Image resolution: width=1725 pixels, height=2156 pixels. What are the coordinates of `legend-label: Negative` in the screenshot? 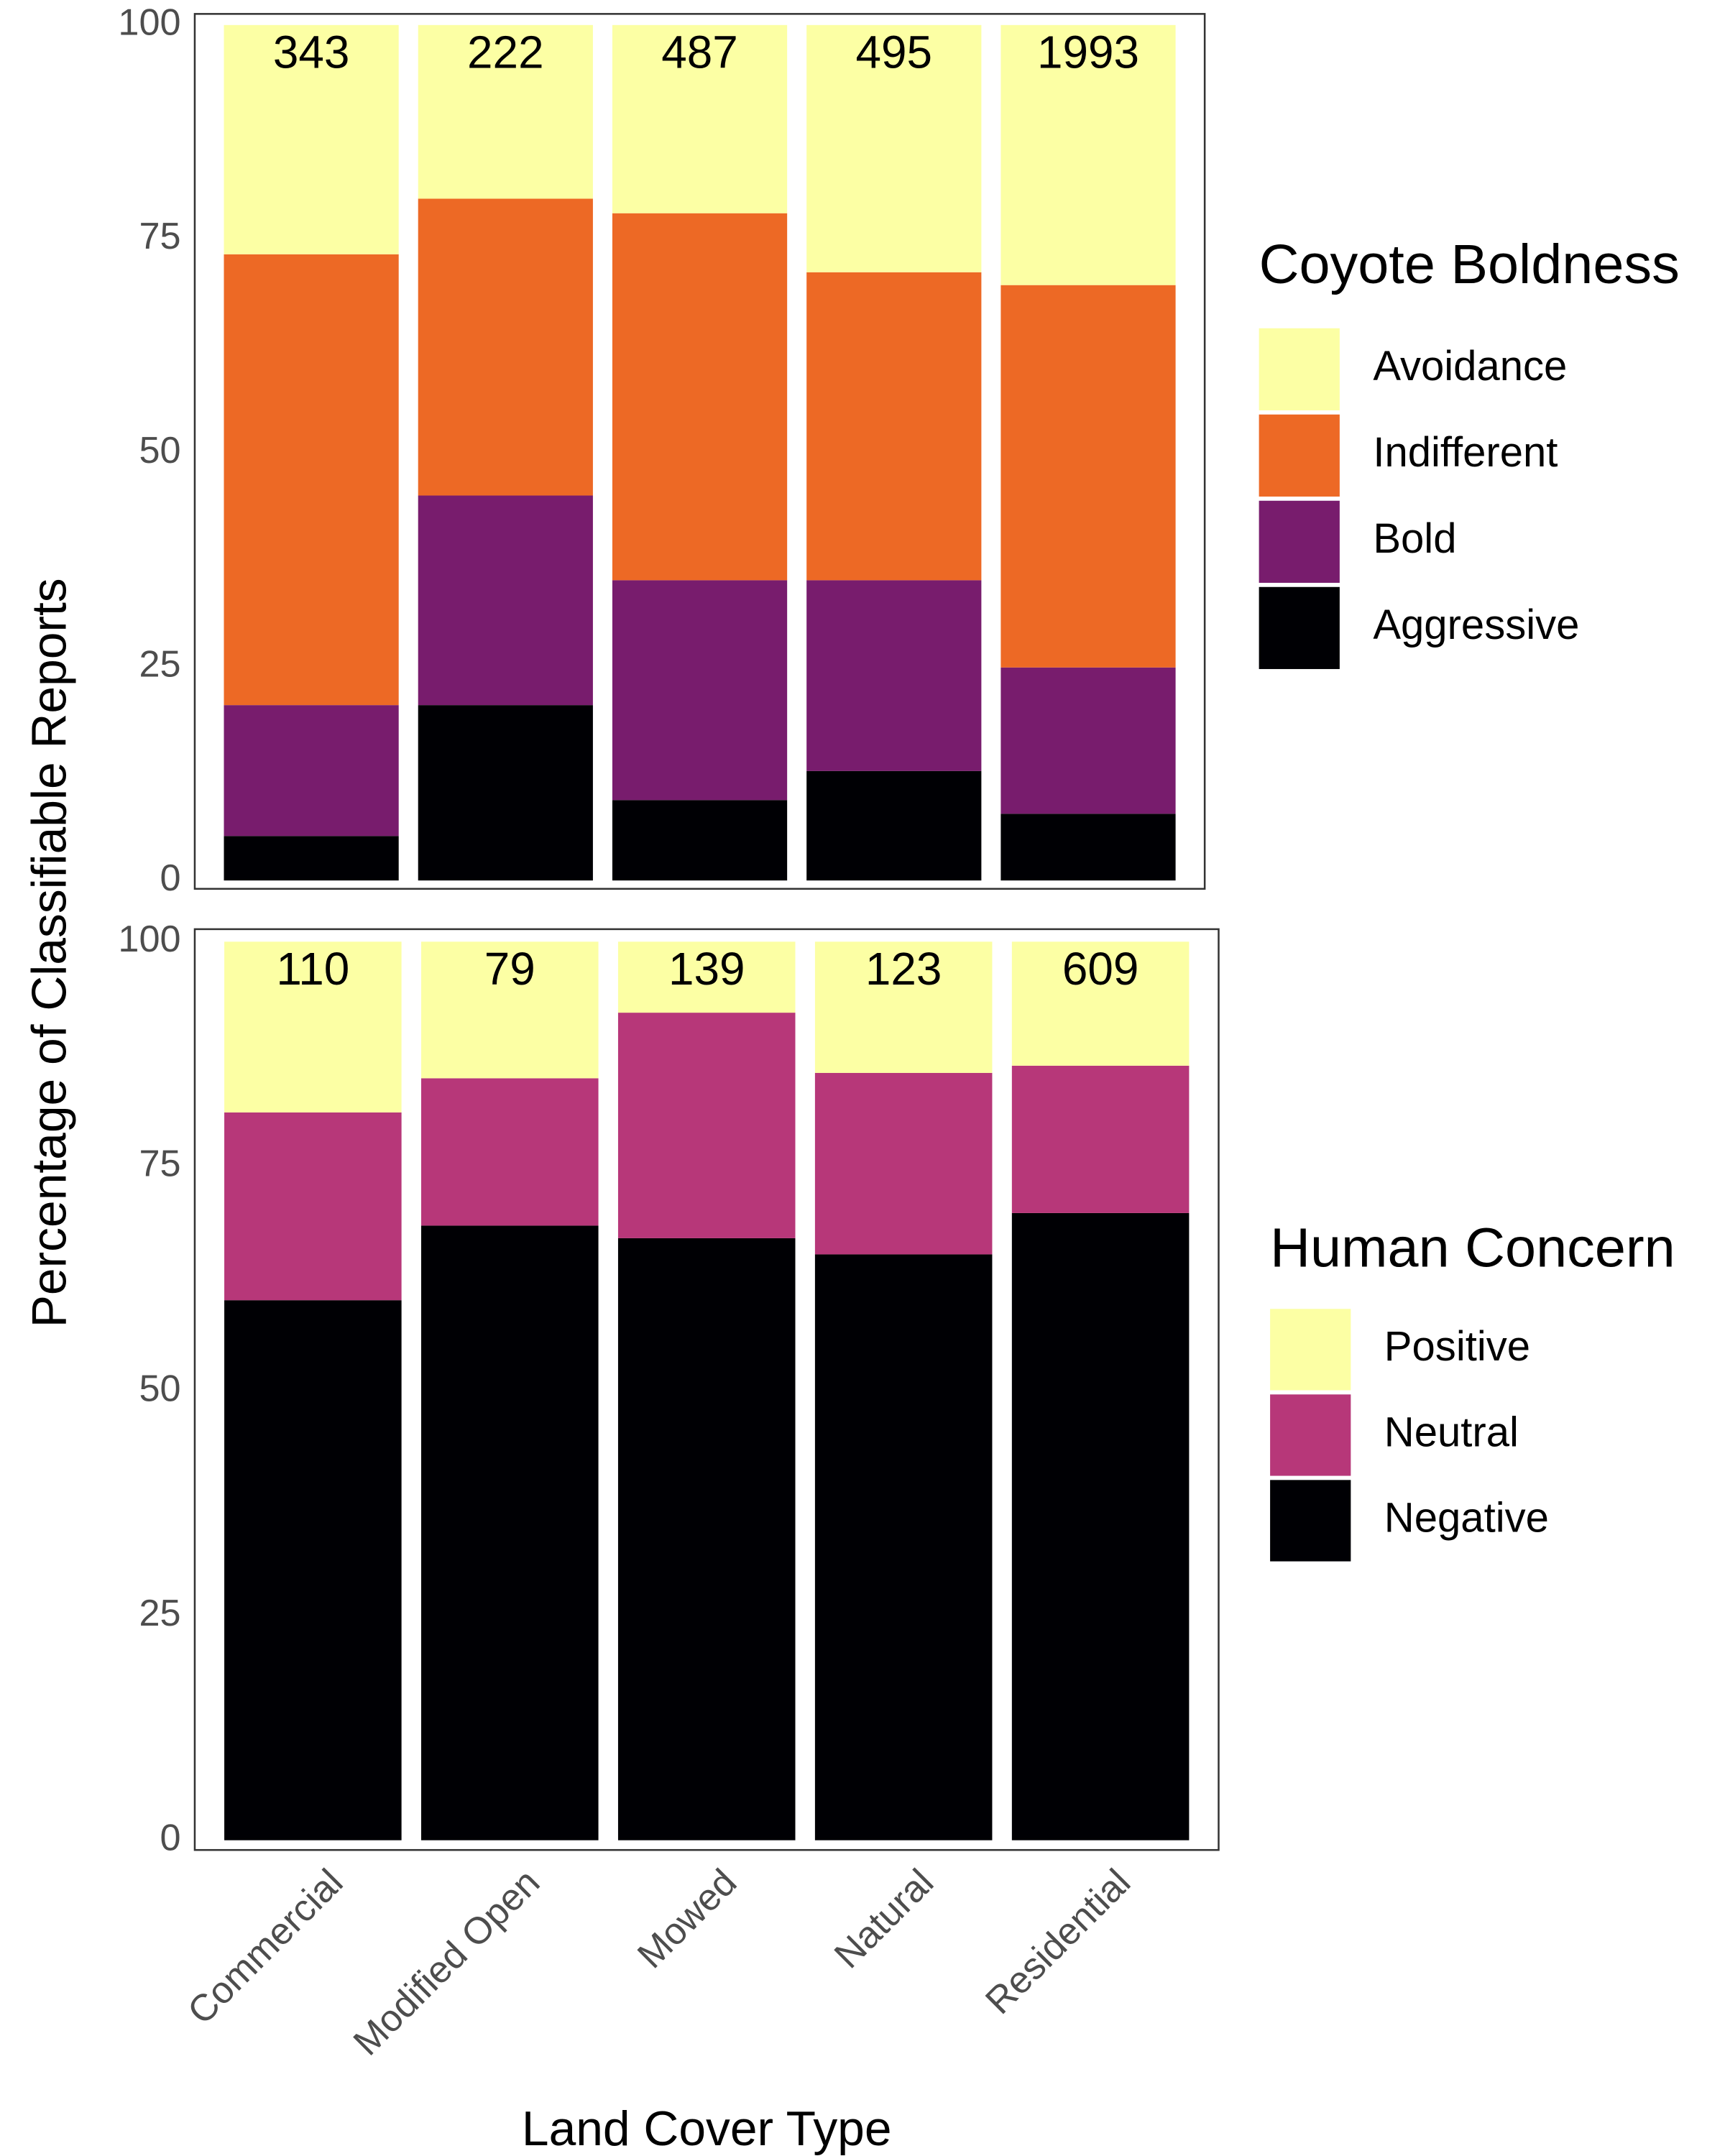 It's located at (1466, 1518).